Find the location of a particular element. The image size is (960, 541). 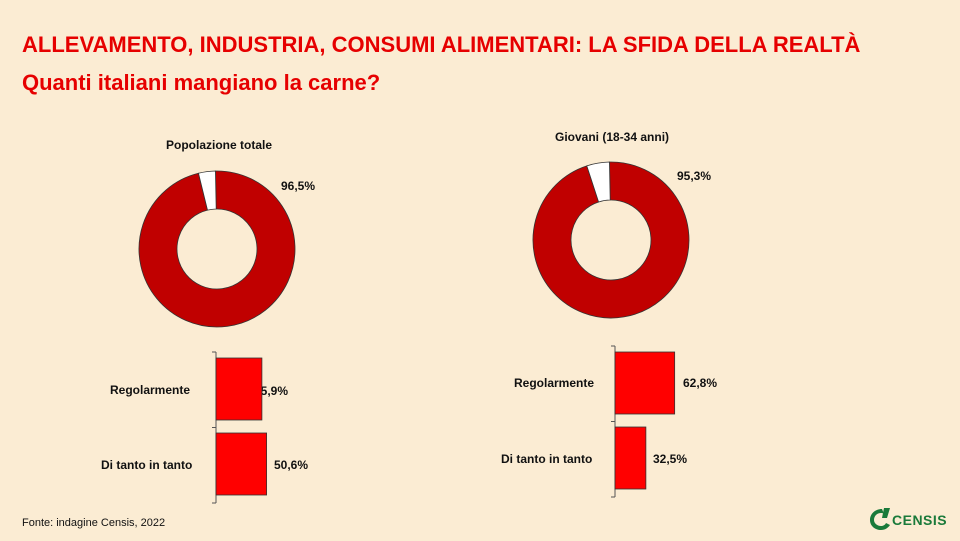

logo-text: CENSIS is located at coordinates (920, 520).